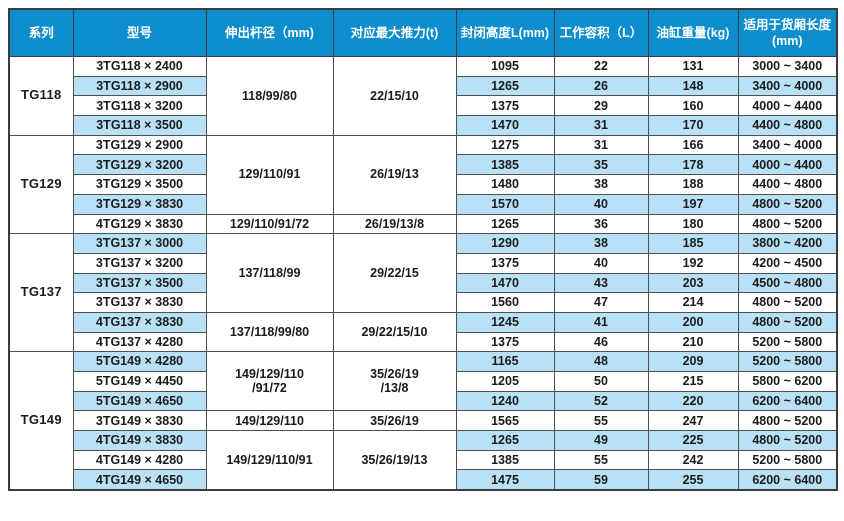  I want to click on rod-diameter-cell: 149/129/110, so click(269, 421).